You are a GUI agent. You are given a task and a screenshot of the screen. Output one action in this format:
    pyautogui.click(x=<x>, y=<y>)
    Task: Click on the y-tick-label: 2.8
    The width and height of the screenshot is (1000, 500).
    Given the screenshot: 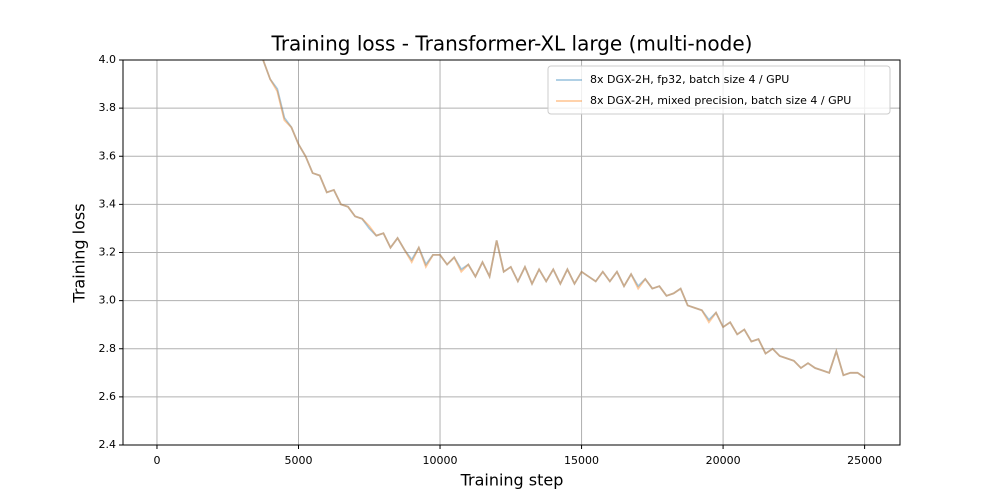 What is the action you would take?
    pyautogui.click(x=108, y=348)
    